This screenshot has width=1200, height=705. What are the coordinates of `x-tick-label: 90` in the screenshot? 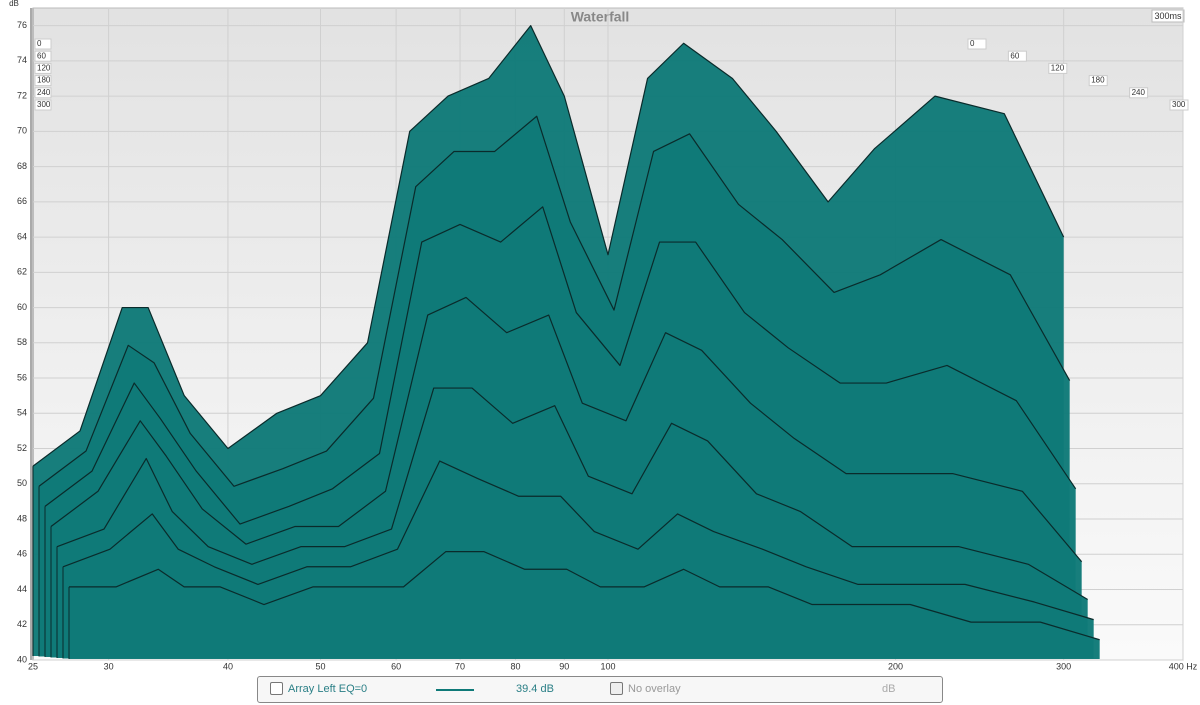 It's located at (564, 666).